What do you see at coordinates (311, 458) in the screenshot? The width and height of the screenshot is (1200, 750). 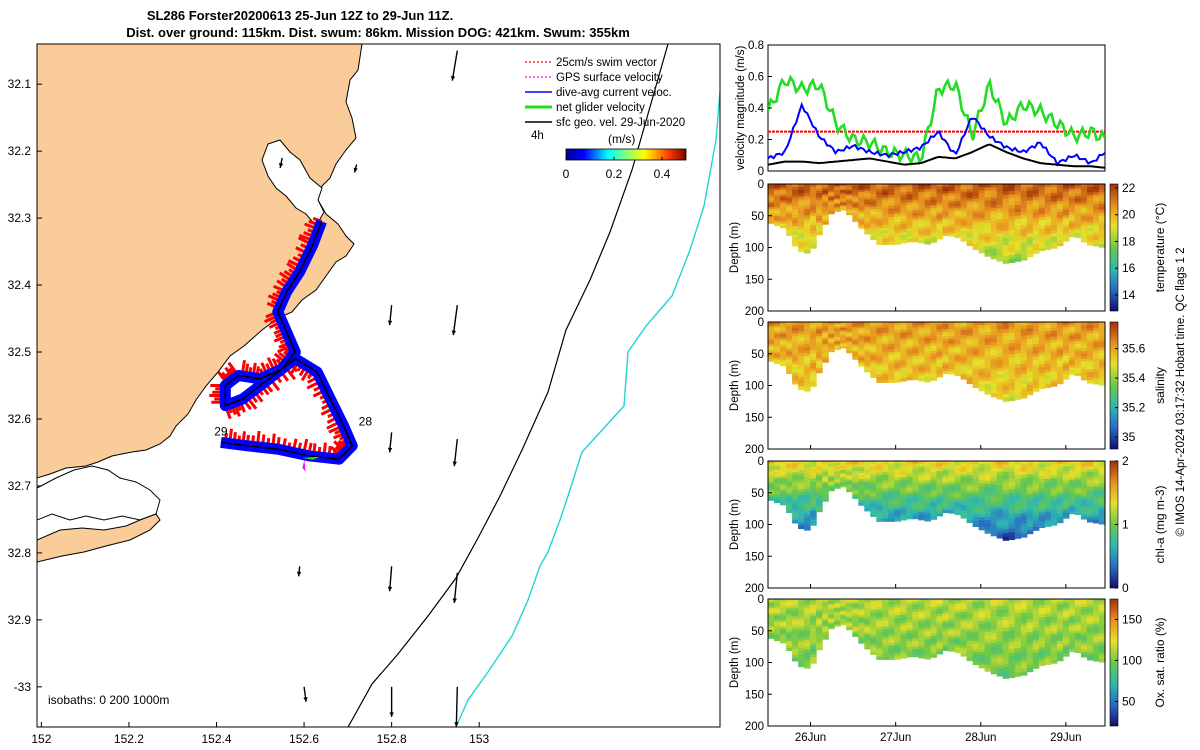 I see `net-velocity-mark` at bounding box center [311, 458].